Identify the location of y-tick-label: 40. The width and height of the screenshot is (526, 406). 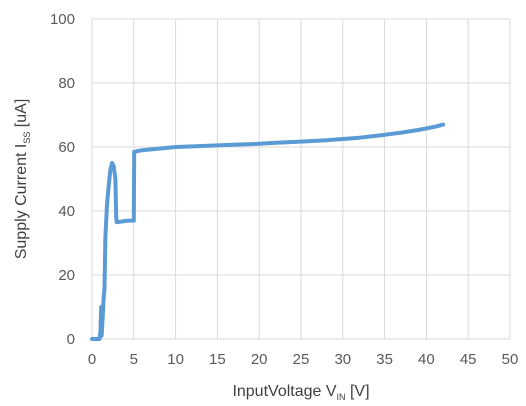
(66, 211).